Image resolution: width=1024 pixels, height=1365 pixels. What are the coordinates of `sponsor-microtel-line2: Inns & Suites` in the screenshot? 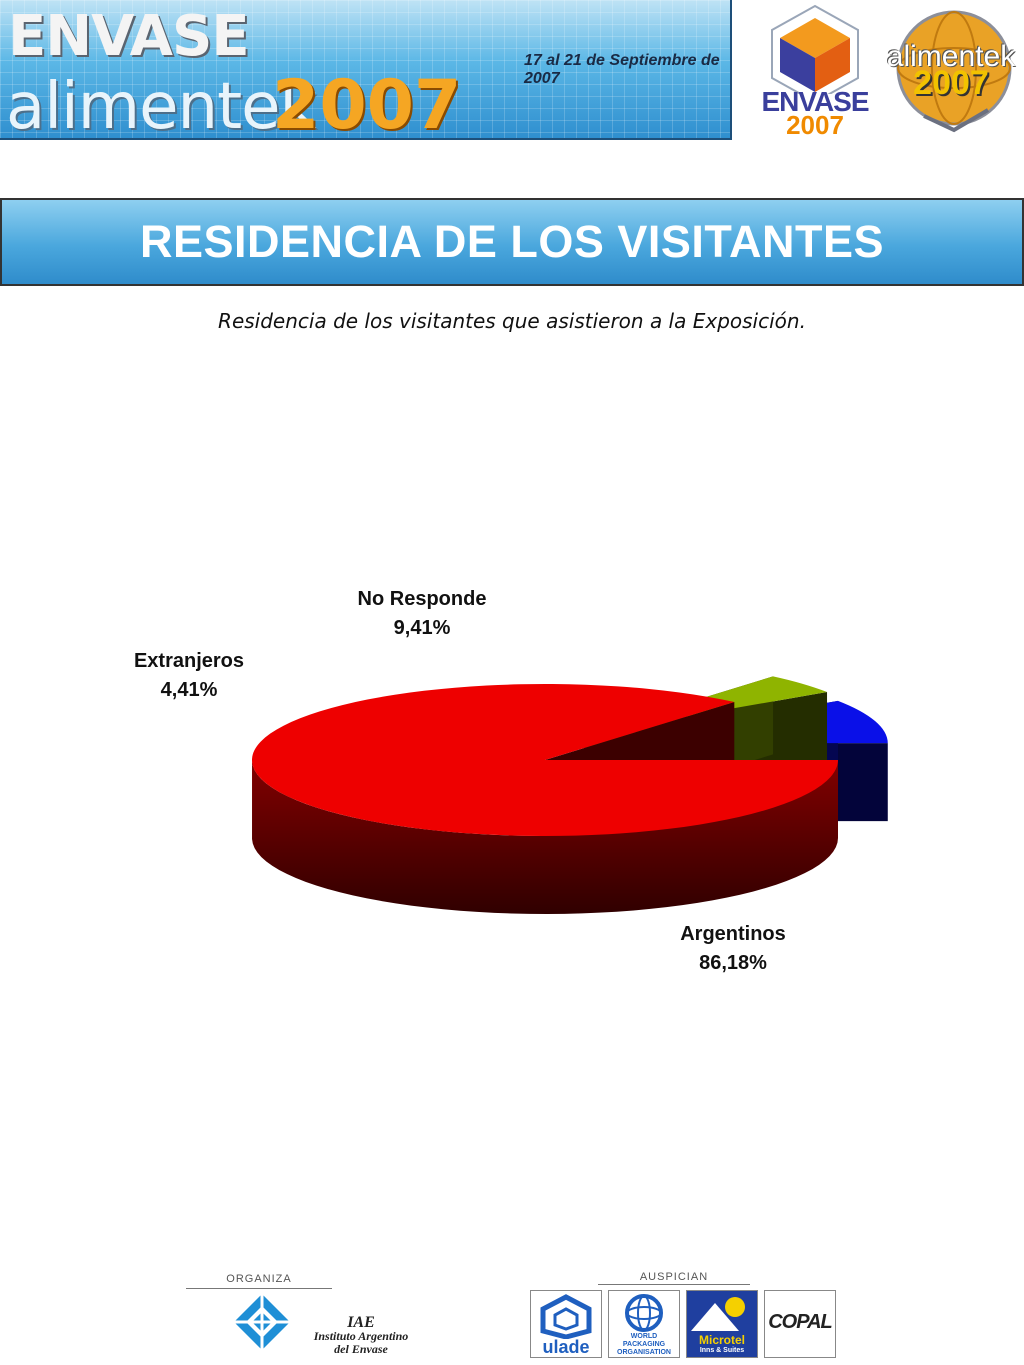 It's located at (722, 1350).